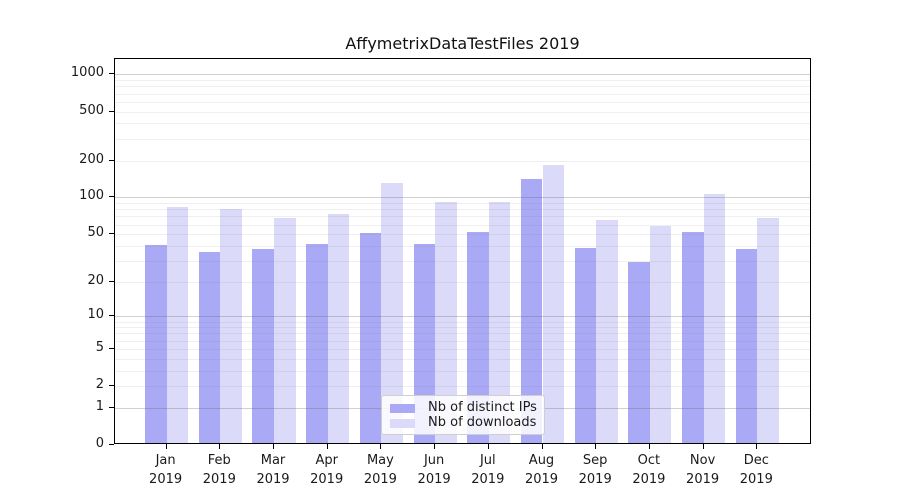  I want to click on legend-entry-distinct-ips: Nb of distinct IPs, so click(464, 408).